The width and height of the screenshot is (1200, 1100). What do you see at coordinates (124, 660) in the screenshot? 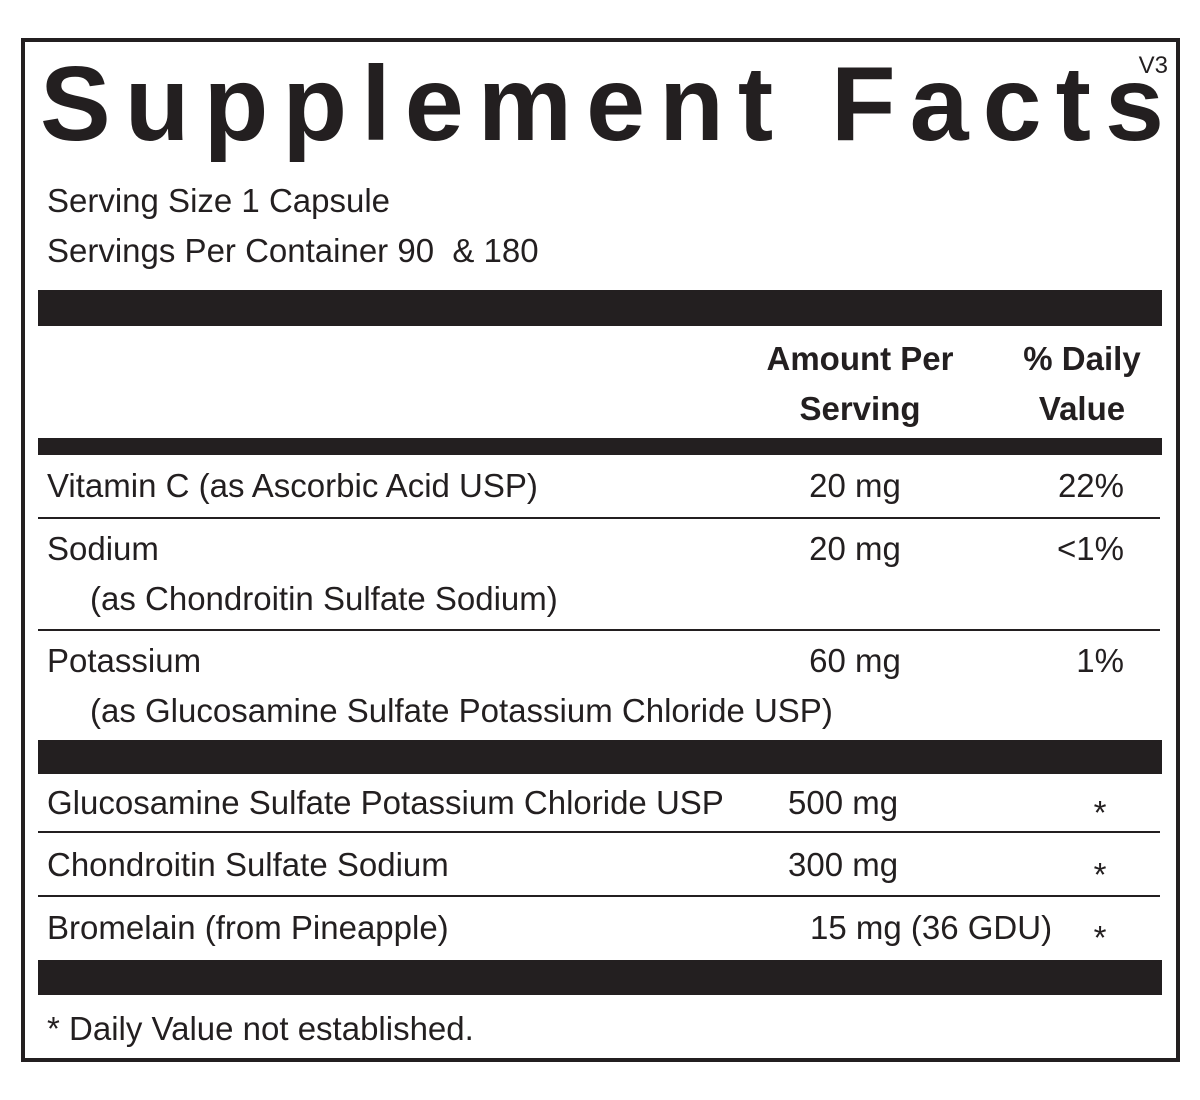
I see `nutrient-name: Potassium` at bounding box center [124, 660].